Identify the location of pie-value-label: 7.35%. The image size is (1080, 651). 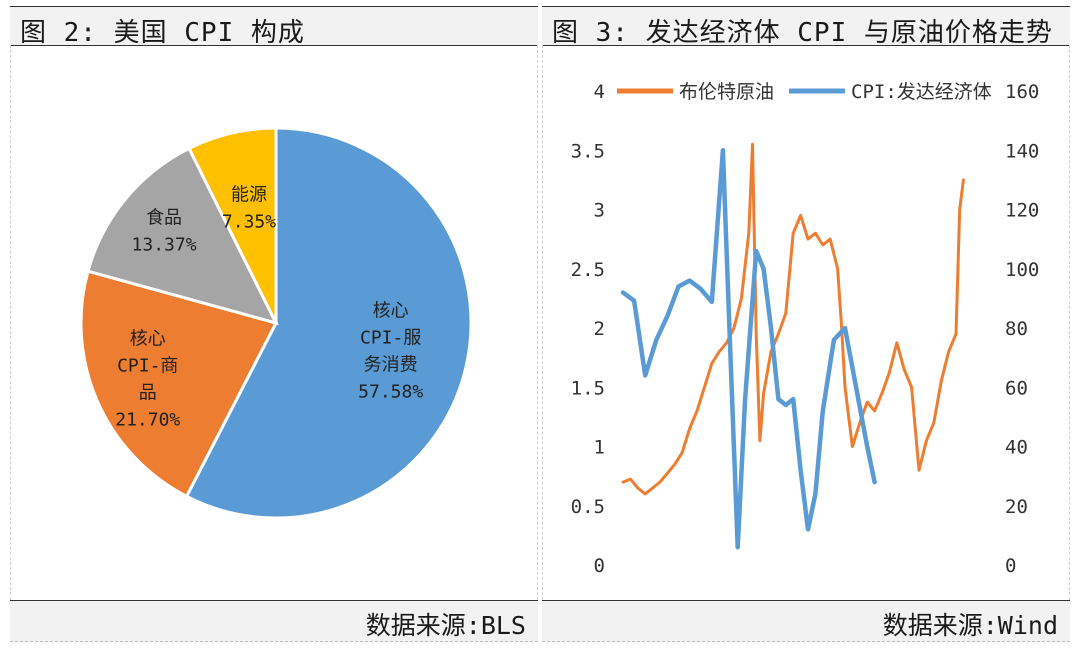
(249, 222).